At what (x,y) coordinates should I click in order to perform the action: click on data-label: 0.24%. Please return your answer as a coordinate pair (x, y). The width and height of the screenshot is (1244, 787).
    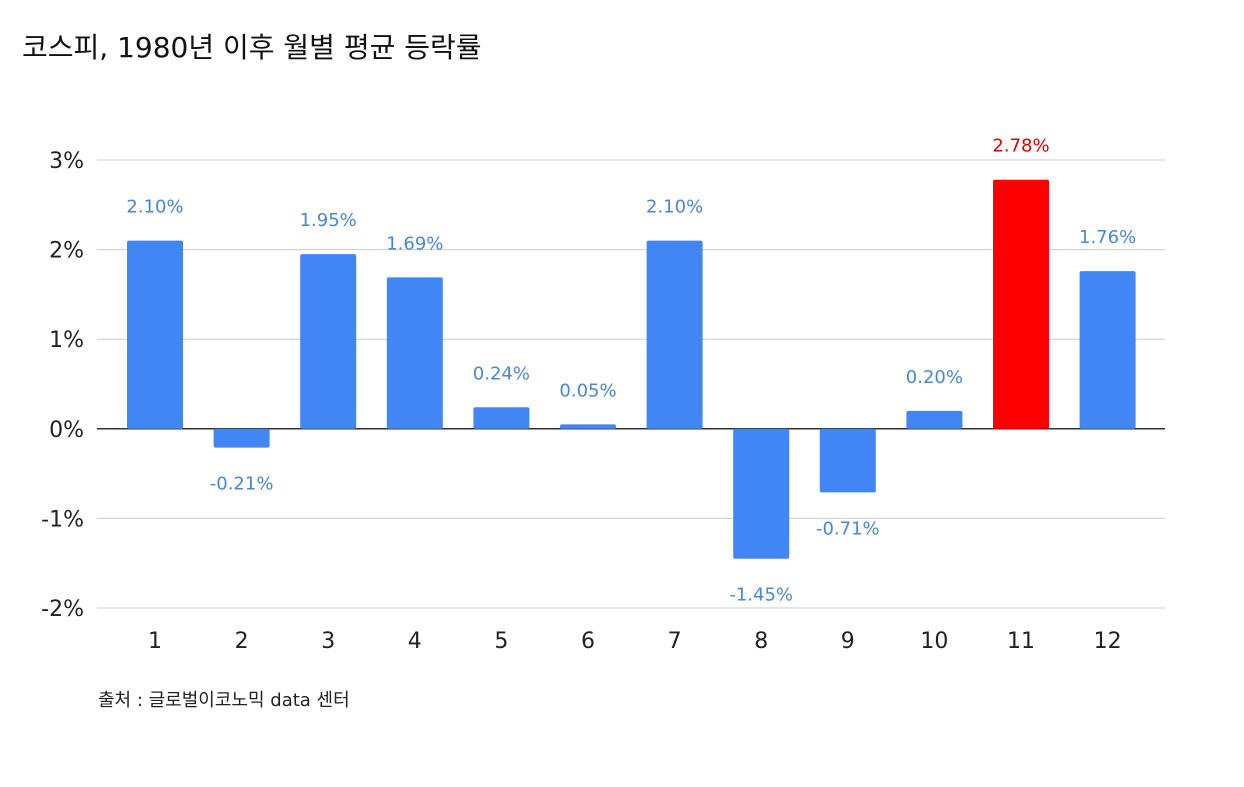
    Looking at the image, I should click on (501, 373).